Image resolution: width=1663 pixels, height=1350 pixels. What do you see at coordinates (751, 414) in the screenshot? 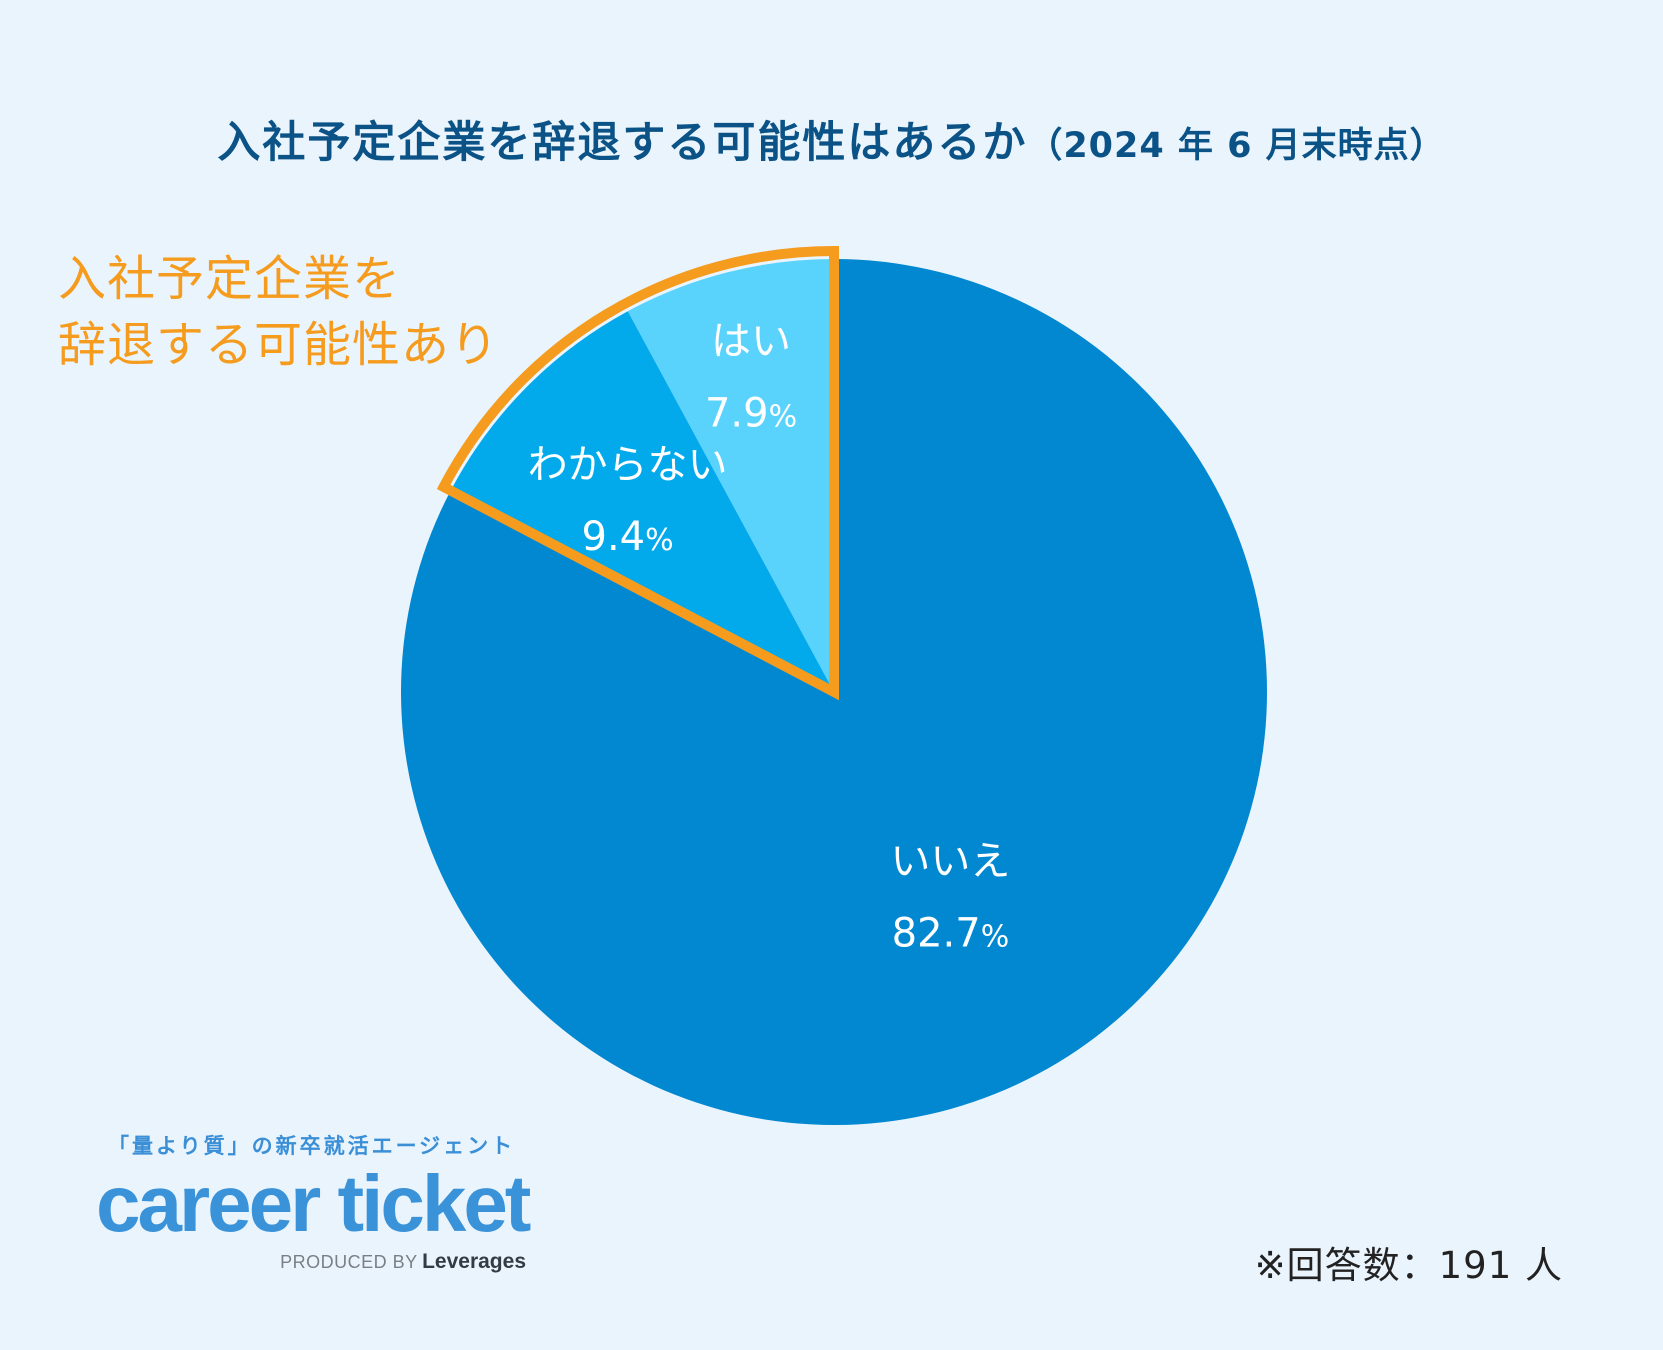
I see `slice-1-value: 7.9%` at bounding box center [751, 414].